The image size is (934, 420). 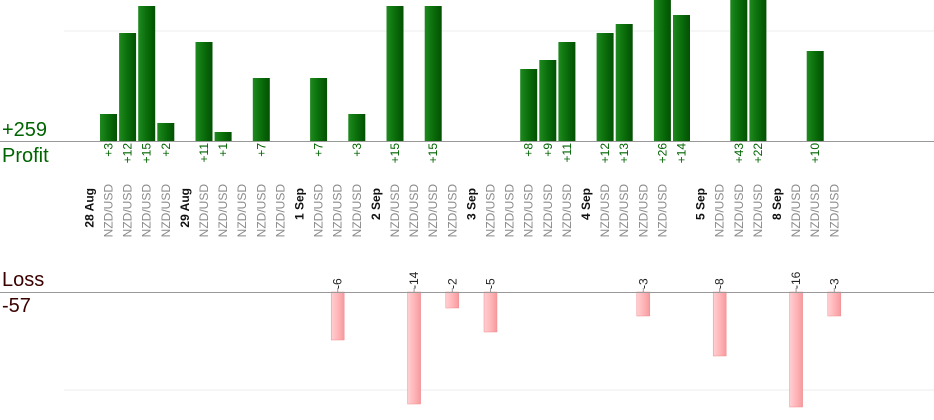 What do you see at coordinates (414, 280) in the screenshot?
I see `loss-value-label: -14` at bounding box center [414, 280].